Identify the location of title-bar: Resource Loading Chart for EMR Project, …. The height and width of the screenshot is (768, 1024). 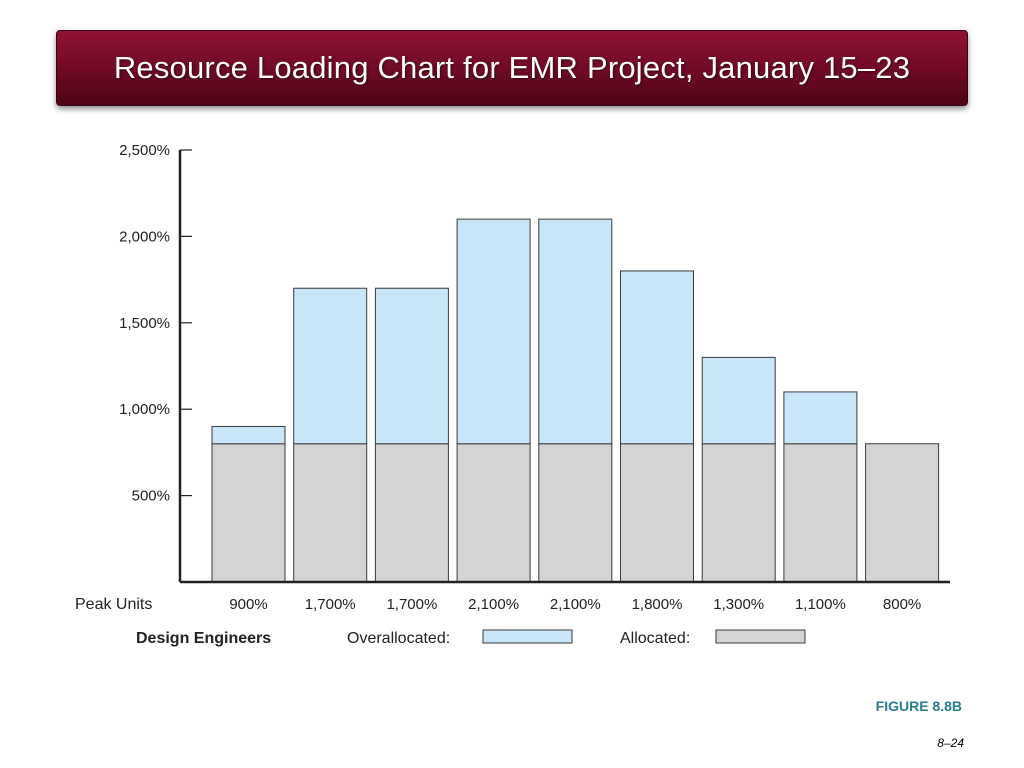
(512, 68).